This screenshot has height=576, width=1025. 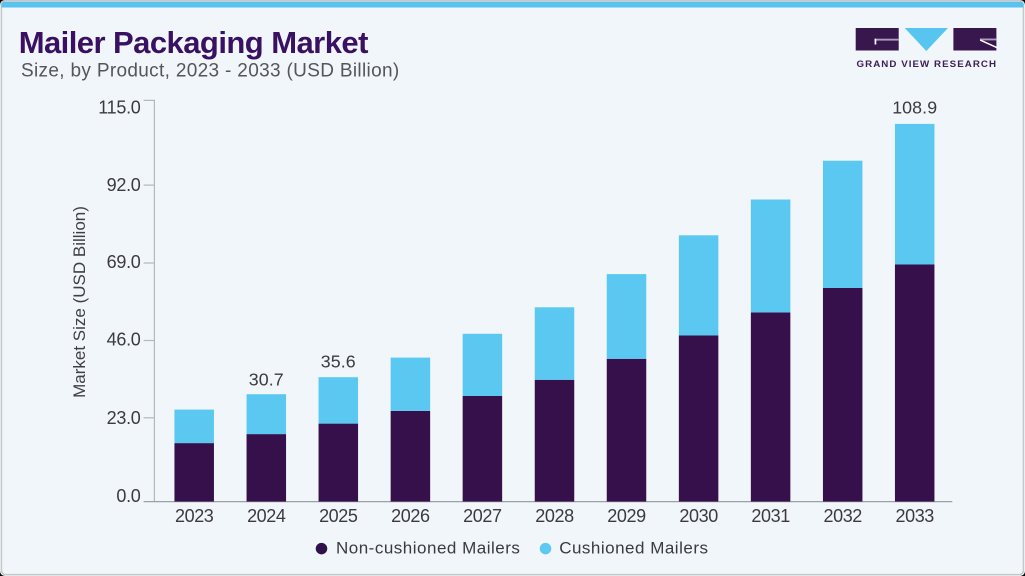 What do you see at coordinates (554, 516) in the screenshot?
I see `svg-text: 2028` at bounding box center [554, 516].